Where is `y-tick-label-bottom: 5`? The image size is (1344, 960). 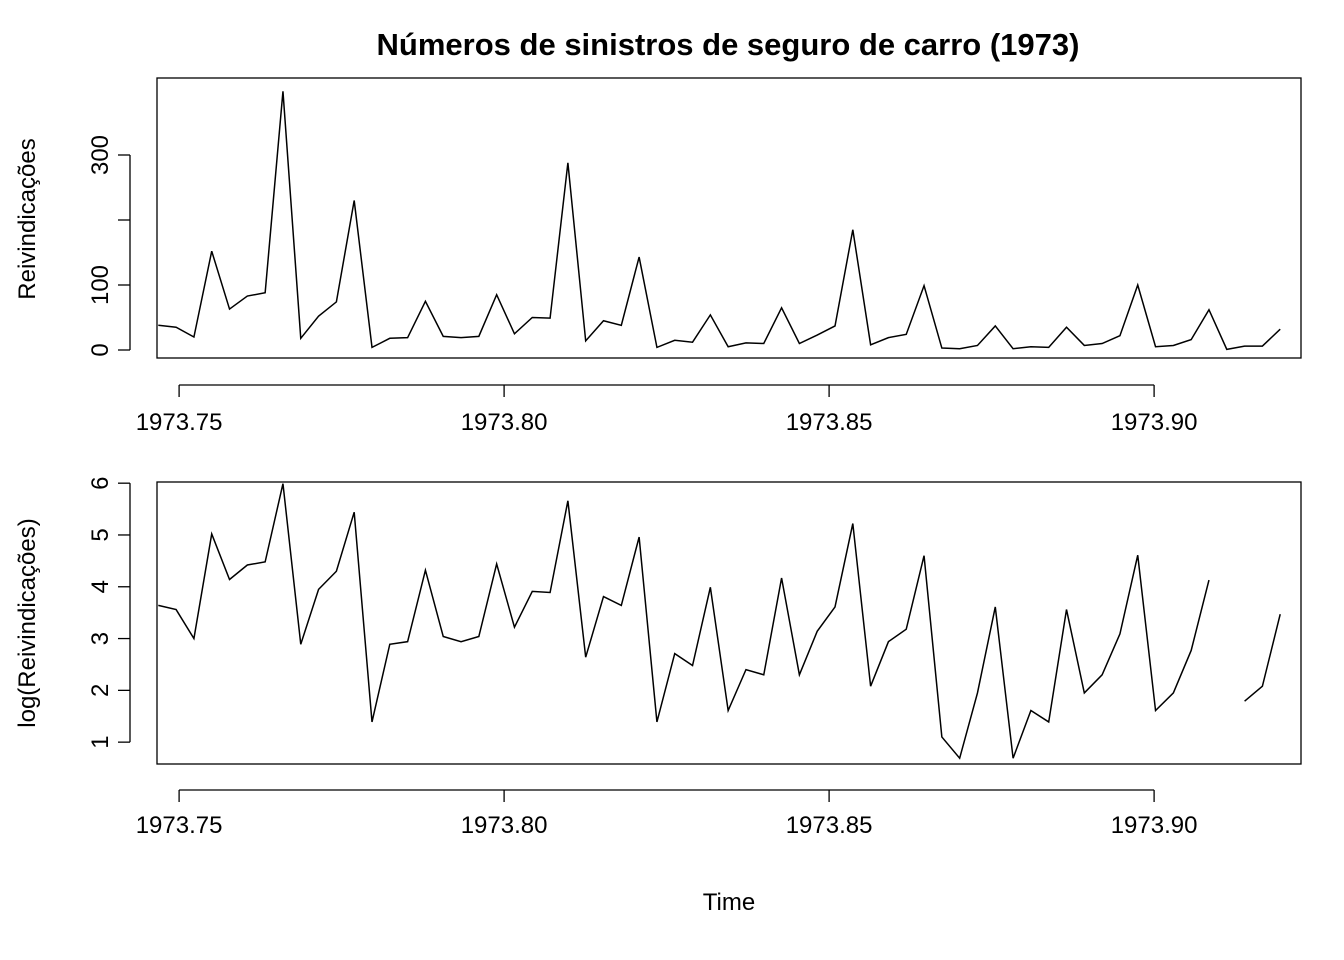 y-tick-label-bottom: 5 is located at coordinates (100, 534).